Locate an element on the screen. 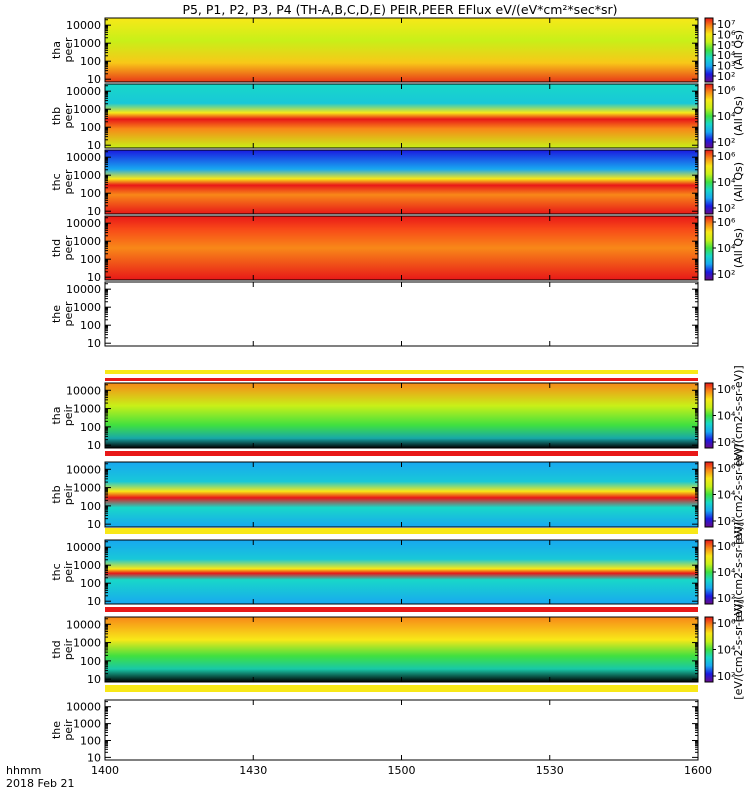  y-label-probe: thc is located at coordinates (56, 181).